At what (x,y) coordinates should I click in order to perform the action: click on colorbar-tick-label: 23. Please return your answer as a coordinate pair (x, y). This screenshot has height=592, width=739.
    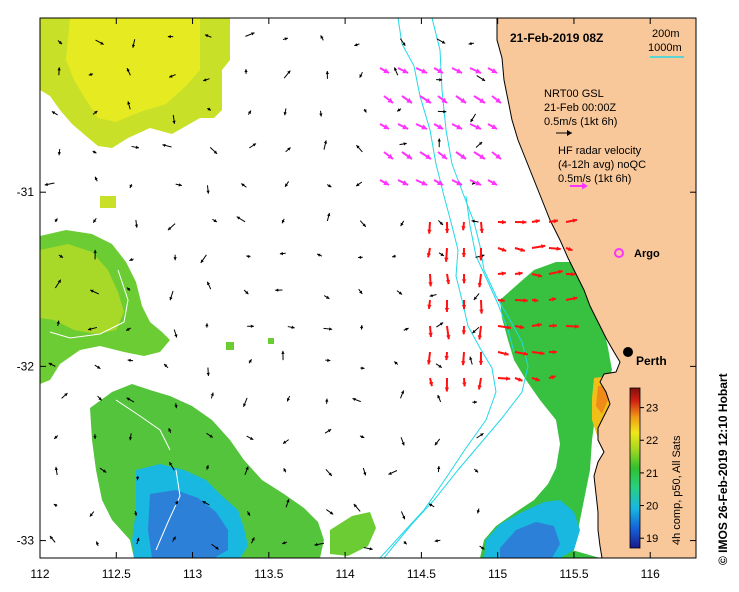
    Looking at the image, I should click on (652, 409).